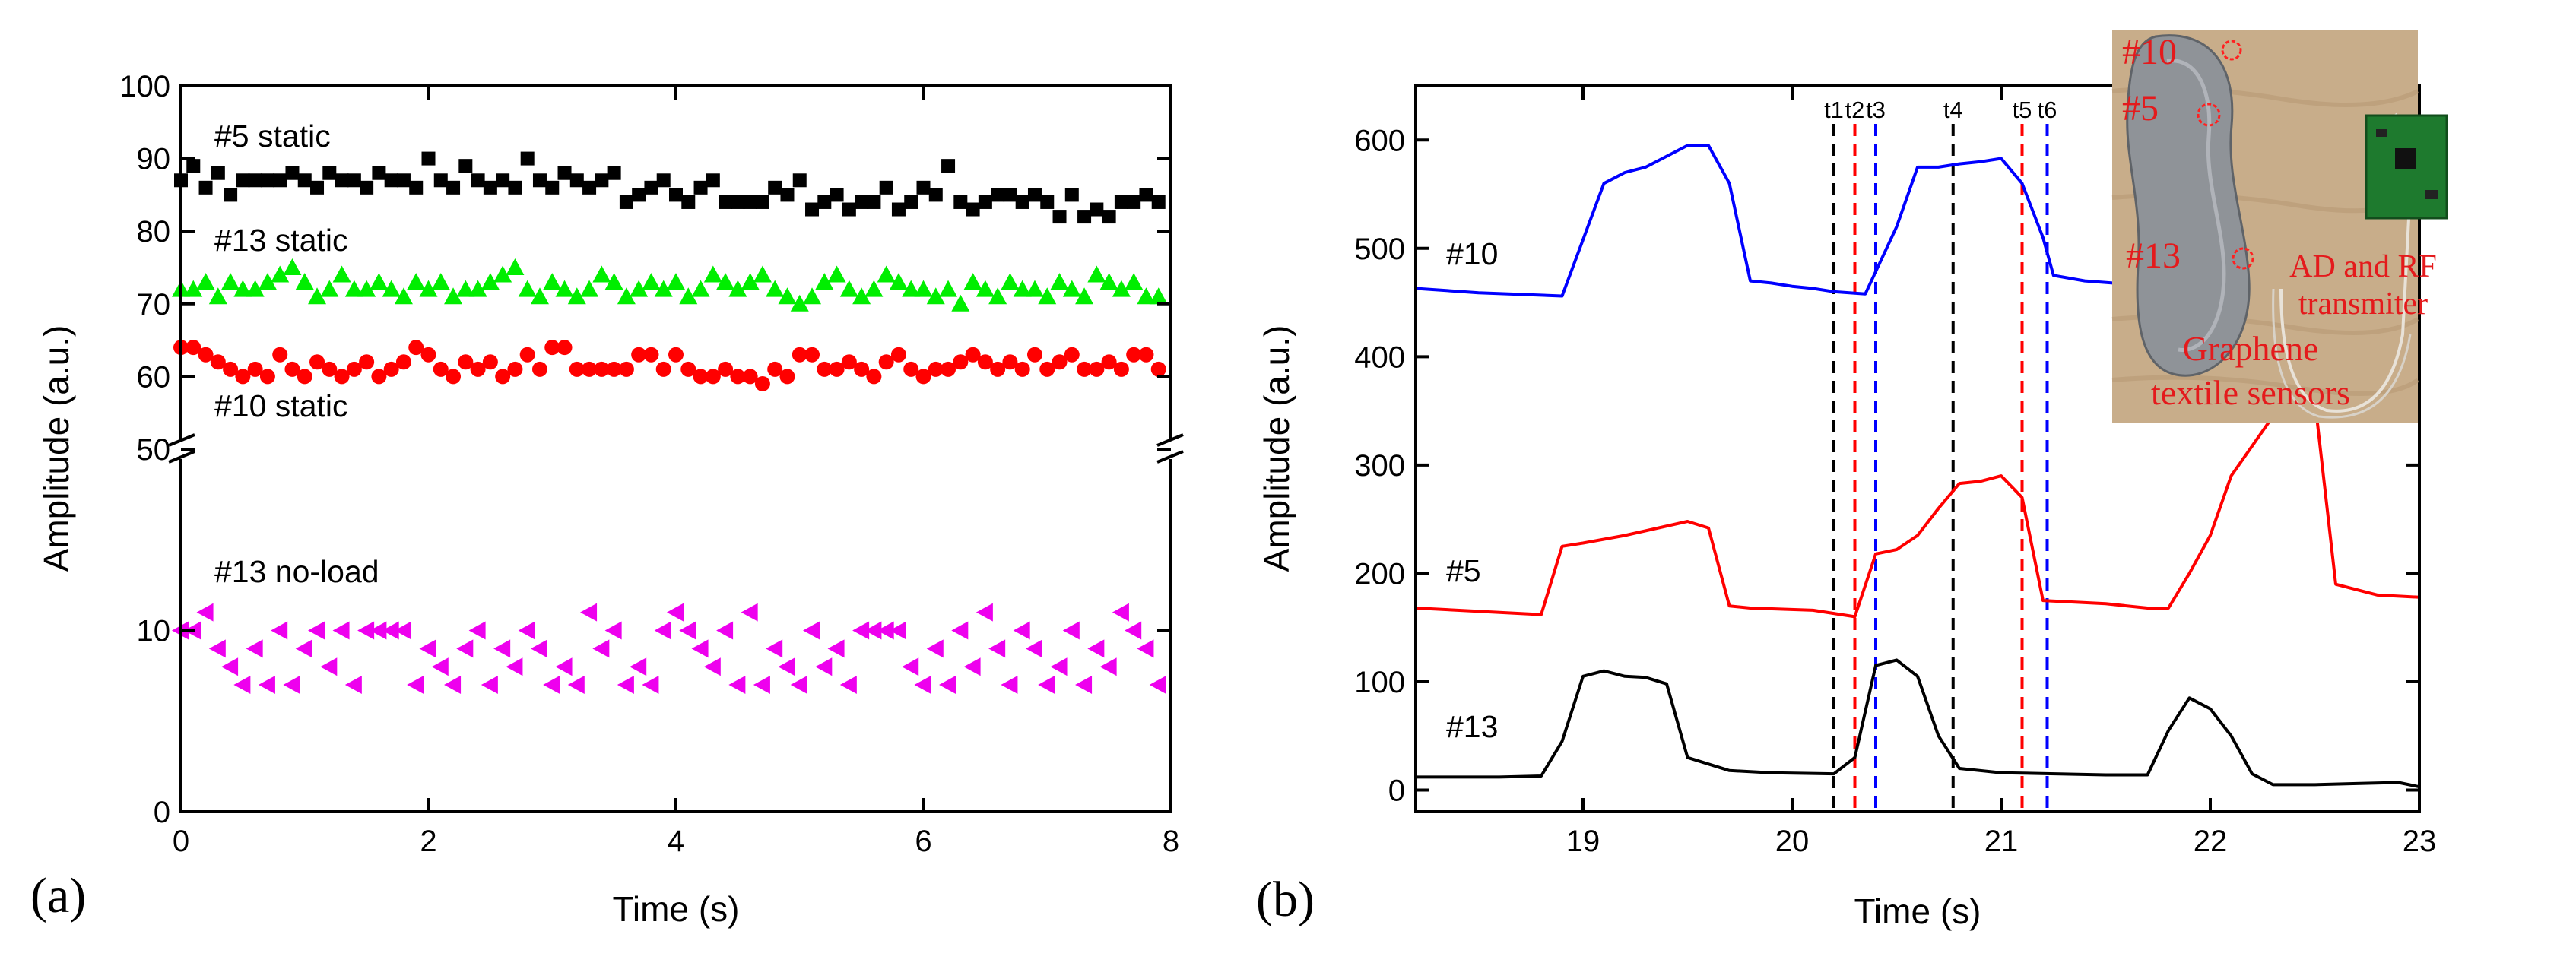 This screenshot has width=2576, height=966. What do you see at coordinates (1396, 790) in the screenshot?
I see `y-tick-label: 0` at bounding box center [1396, 790].